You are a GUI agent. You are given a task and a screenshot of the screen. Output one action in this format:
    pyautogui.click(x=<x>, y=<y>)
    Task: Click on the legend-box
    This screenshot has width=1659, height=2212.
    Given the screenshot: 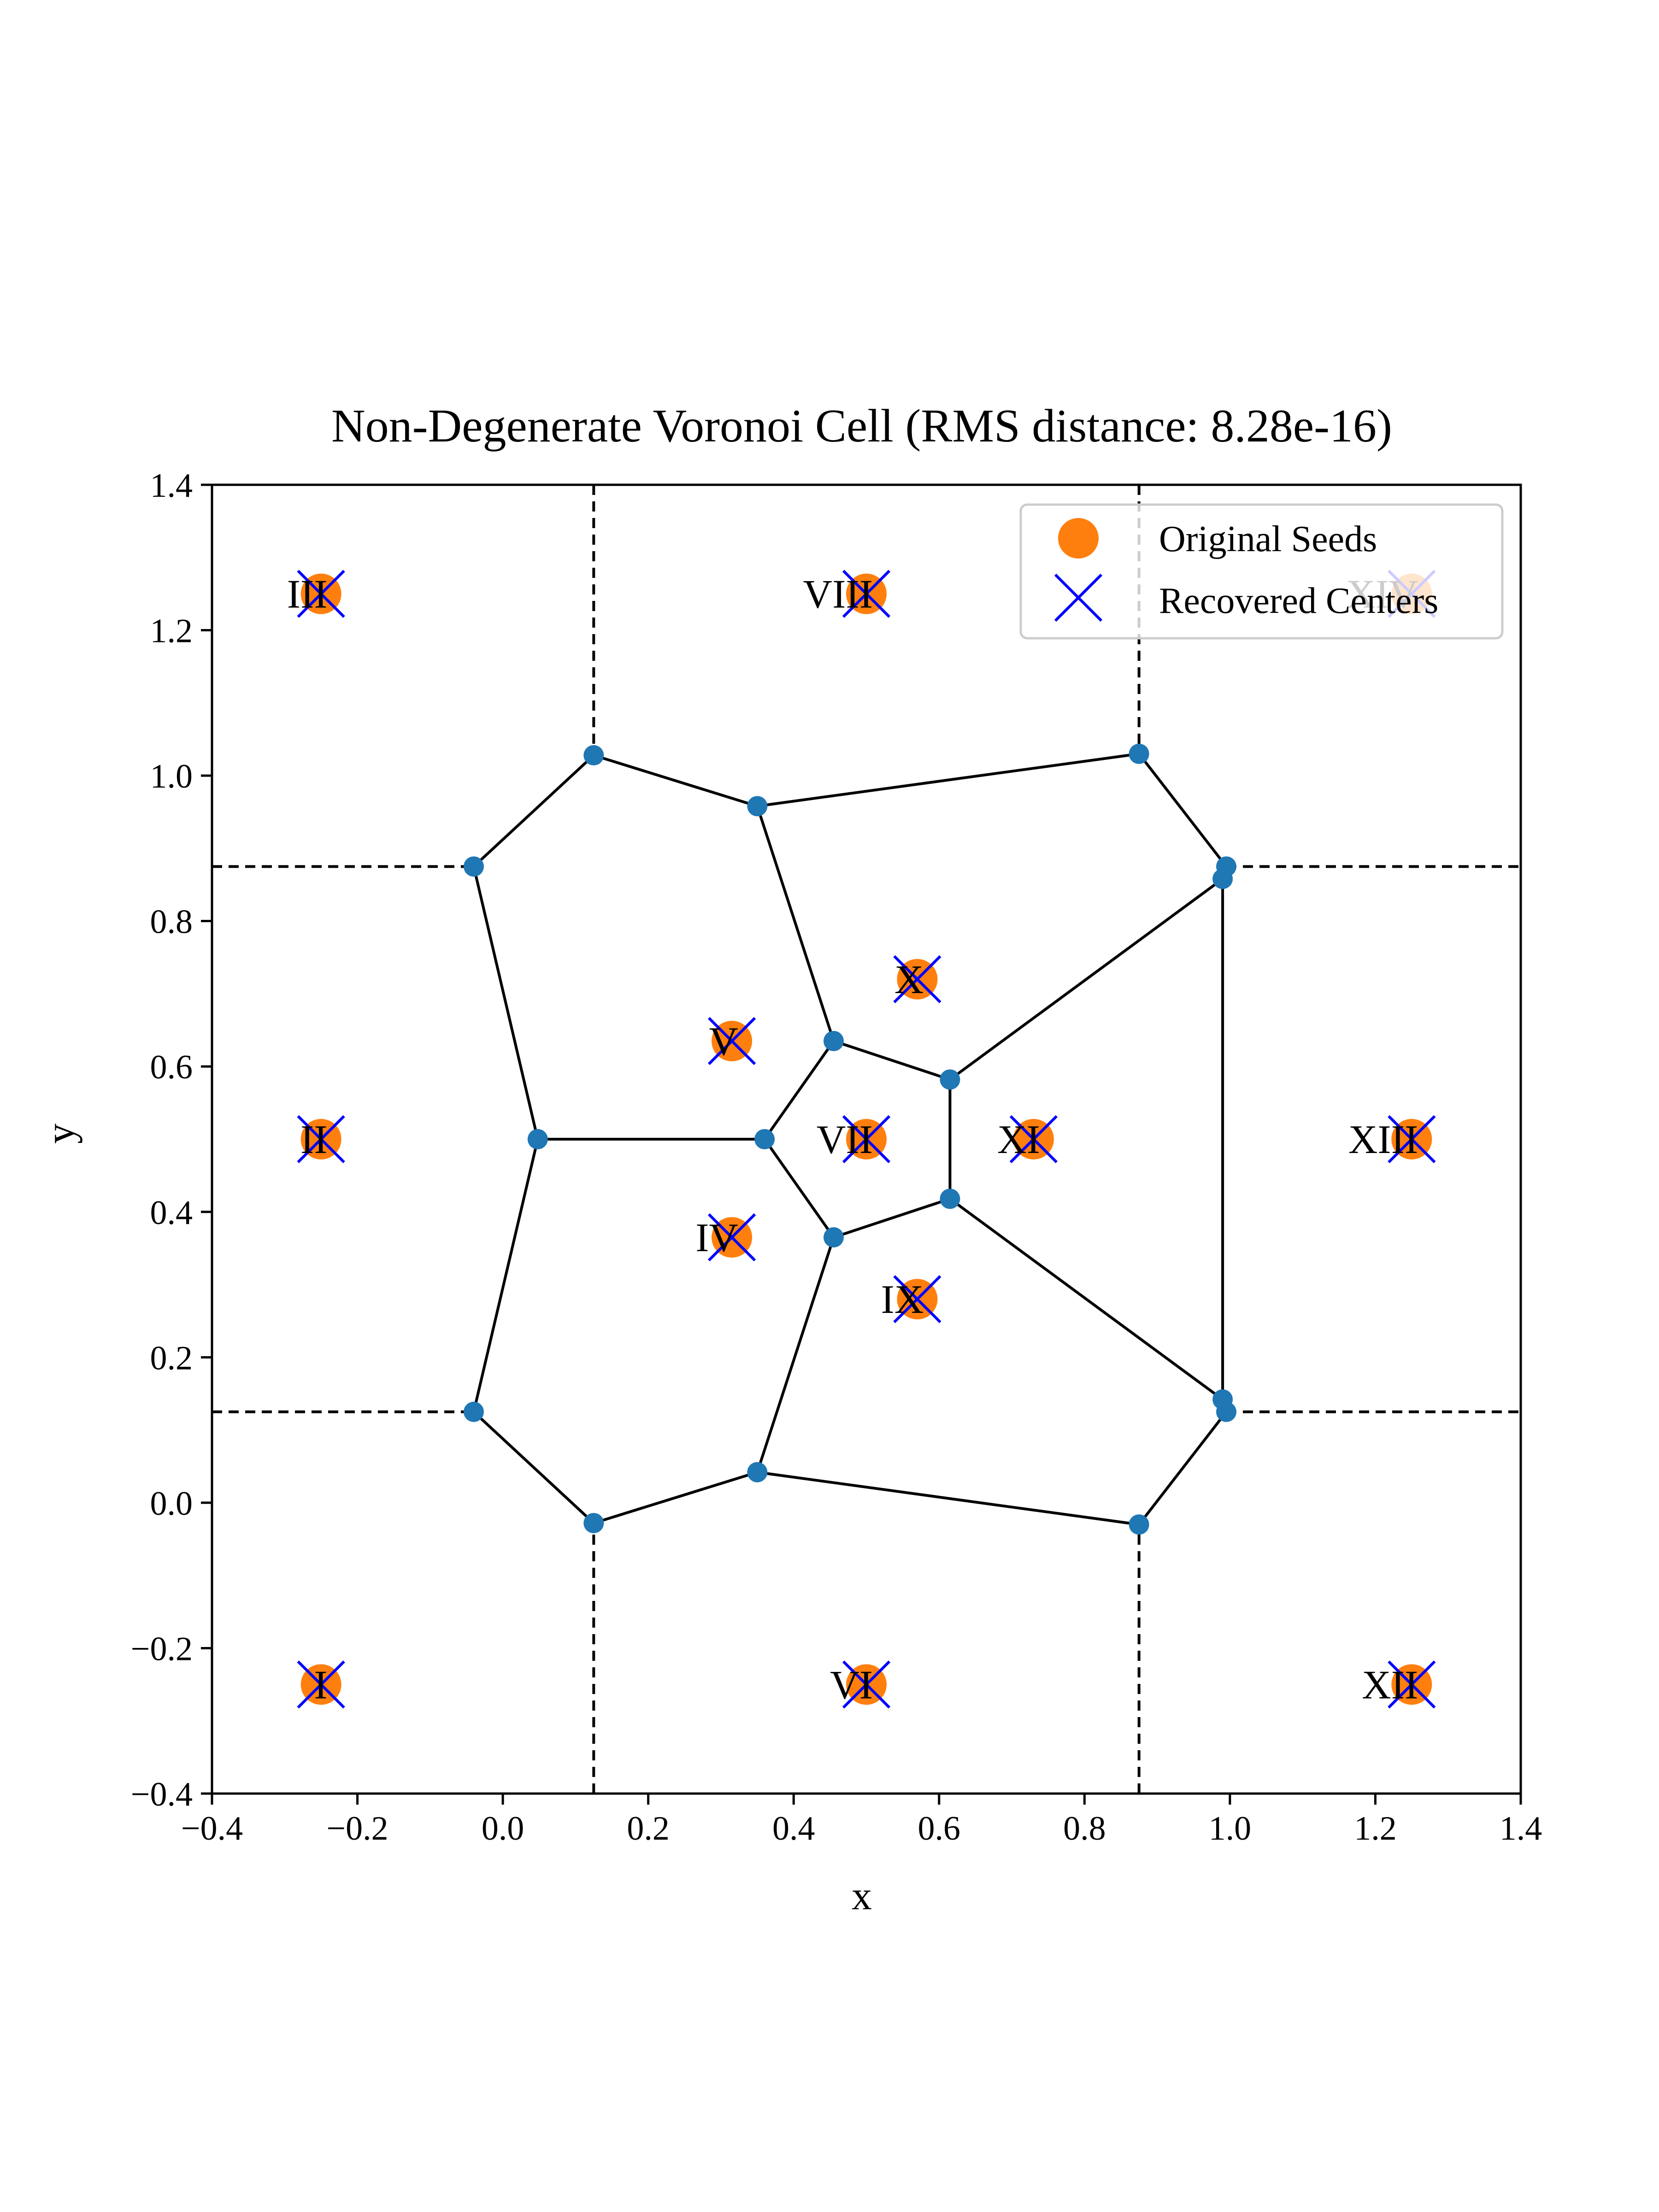 What is the action you would take?
    pyautogui.click(x=1261, y=571)
    